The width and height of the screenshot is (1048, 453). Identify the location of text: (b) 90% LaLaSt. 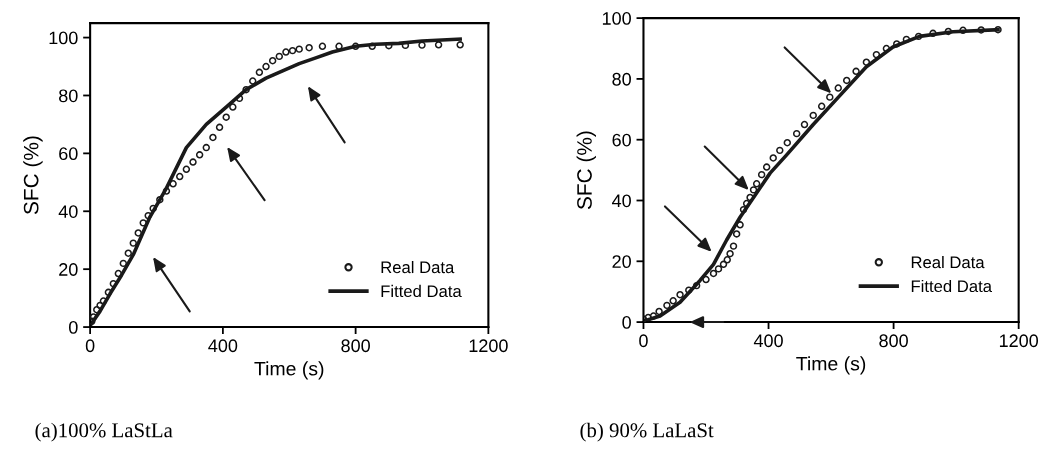
(647, 432).